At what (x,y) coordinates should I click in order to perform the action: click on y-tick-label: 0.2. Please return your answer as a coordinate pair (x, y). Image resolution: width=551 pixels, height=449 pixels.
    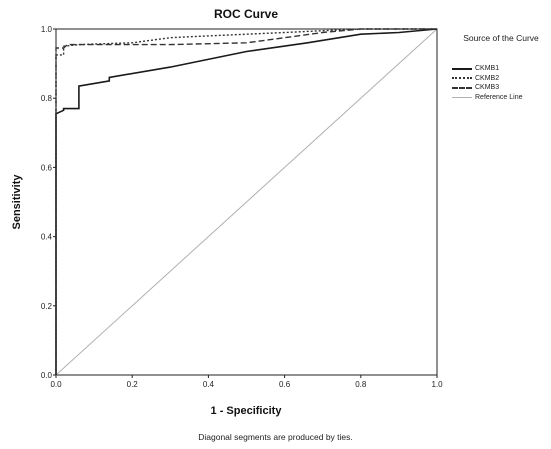
    Looking at the image, I should click on (47, 306).